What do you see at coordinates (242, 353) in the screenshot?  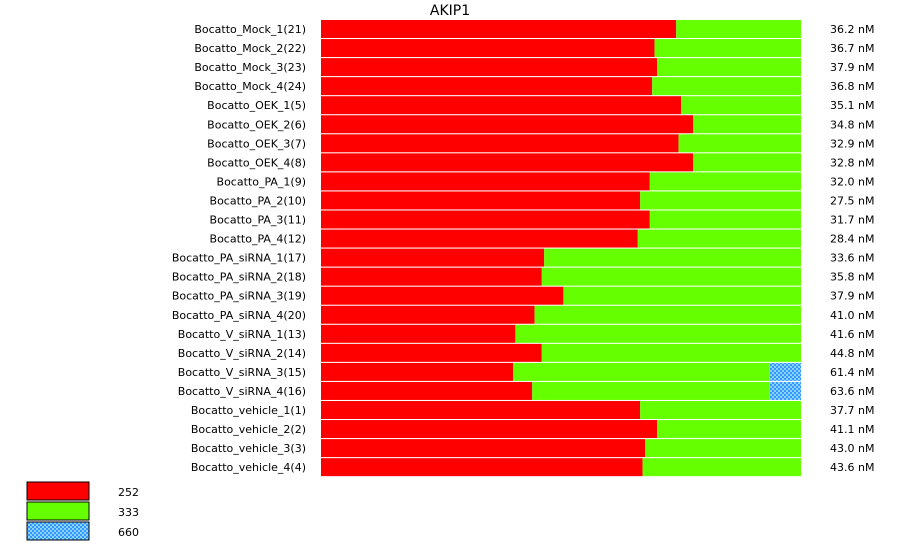 I see `category-label: Bocatto_V_siRNA_2(14)` at bounding box center [242, 353].